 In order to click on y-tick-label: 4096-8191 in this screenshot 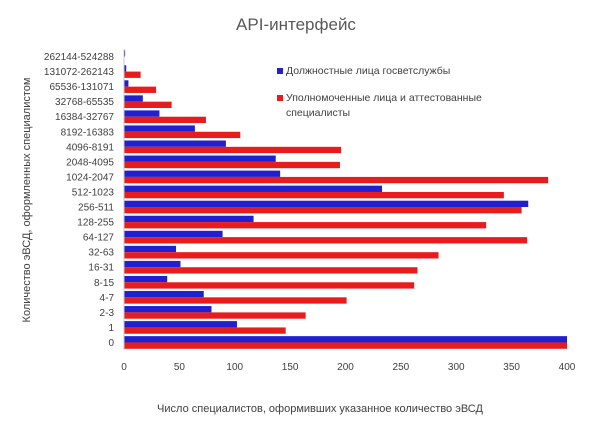, I will do `click(90, 147)`.